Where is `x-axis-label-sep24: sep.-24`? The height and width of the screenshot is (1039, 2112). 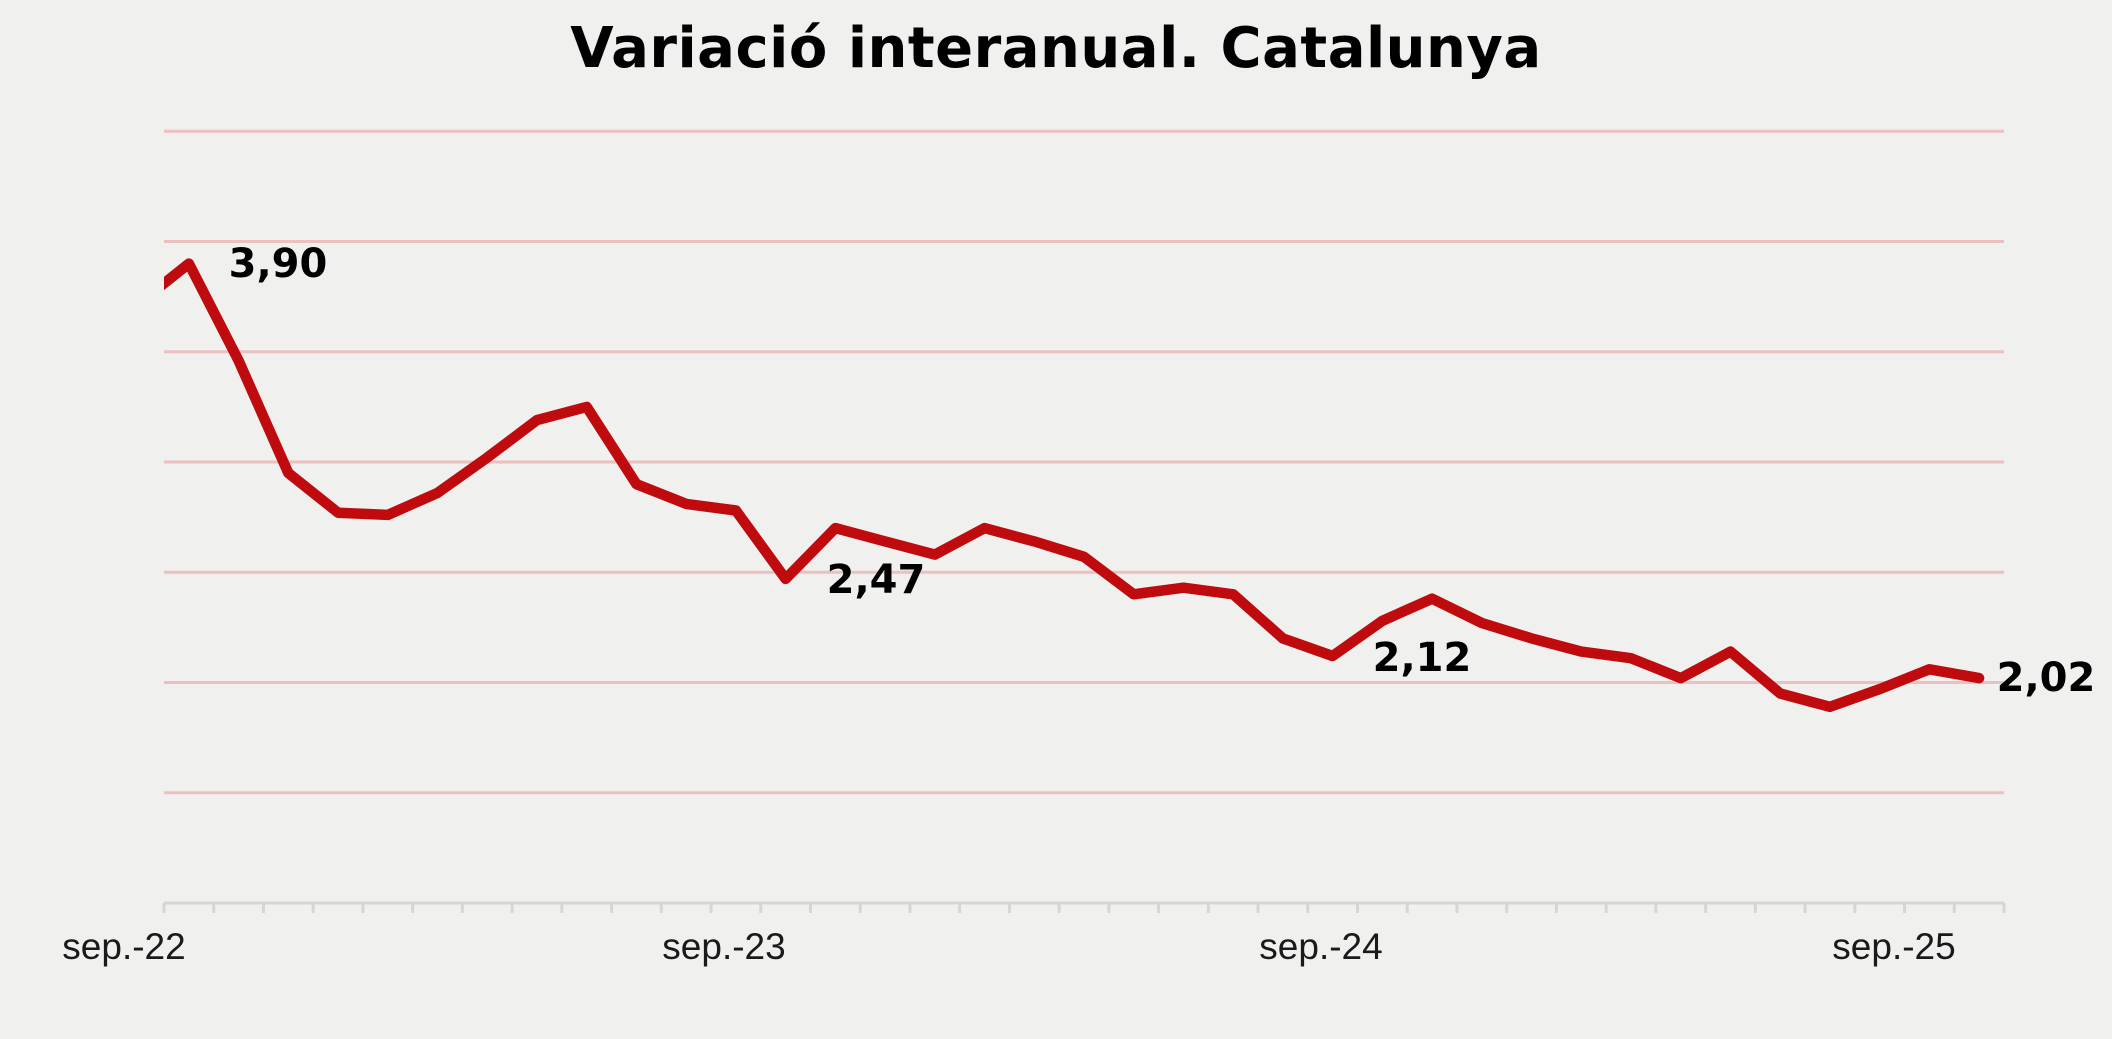 x-axis-label-sep24: sep.-24 is located at coordinates (1321, 946).